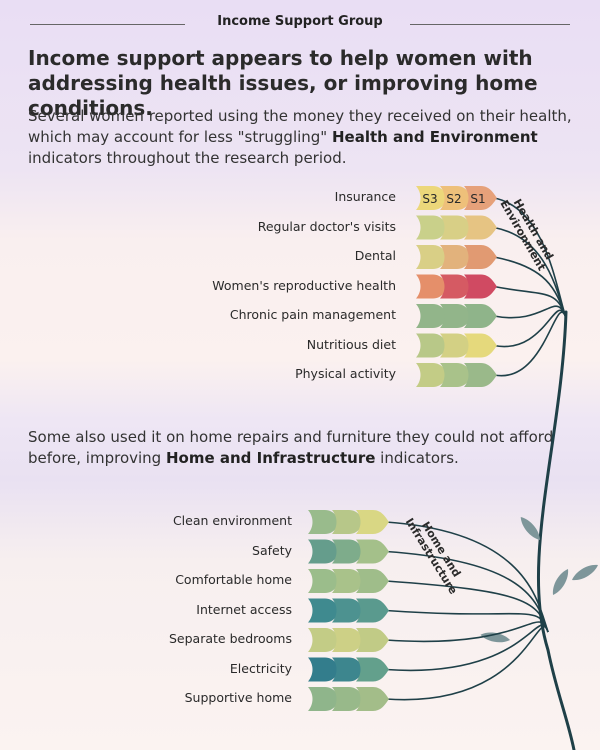 The width and height of the screenshot is (600, 750). I want to click on survey-label-s1: S1, so click(477, 199).